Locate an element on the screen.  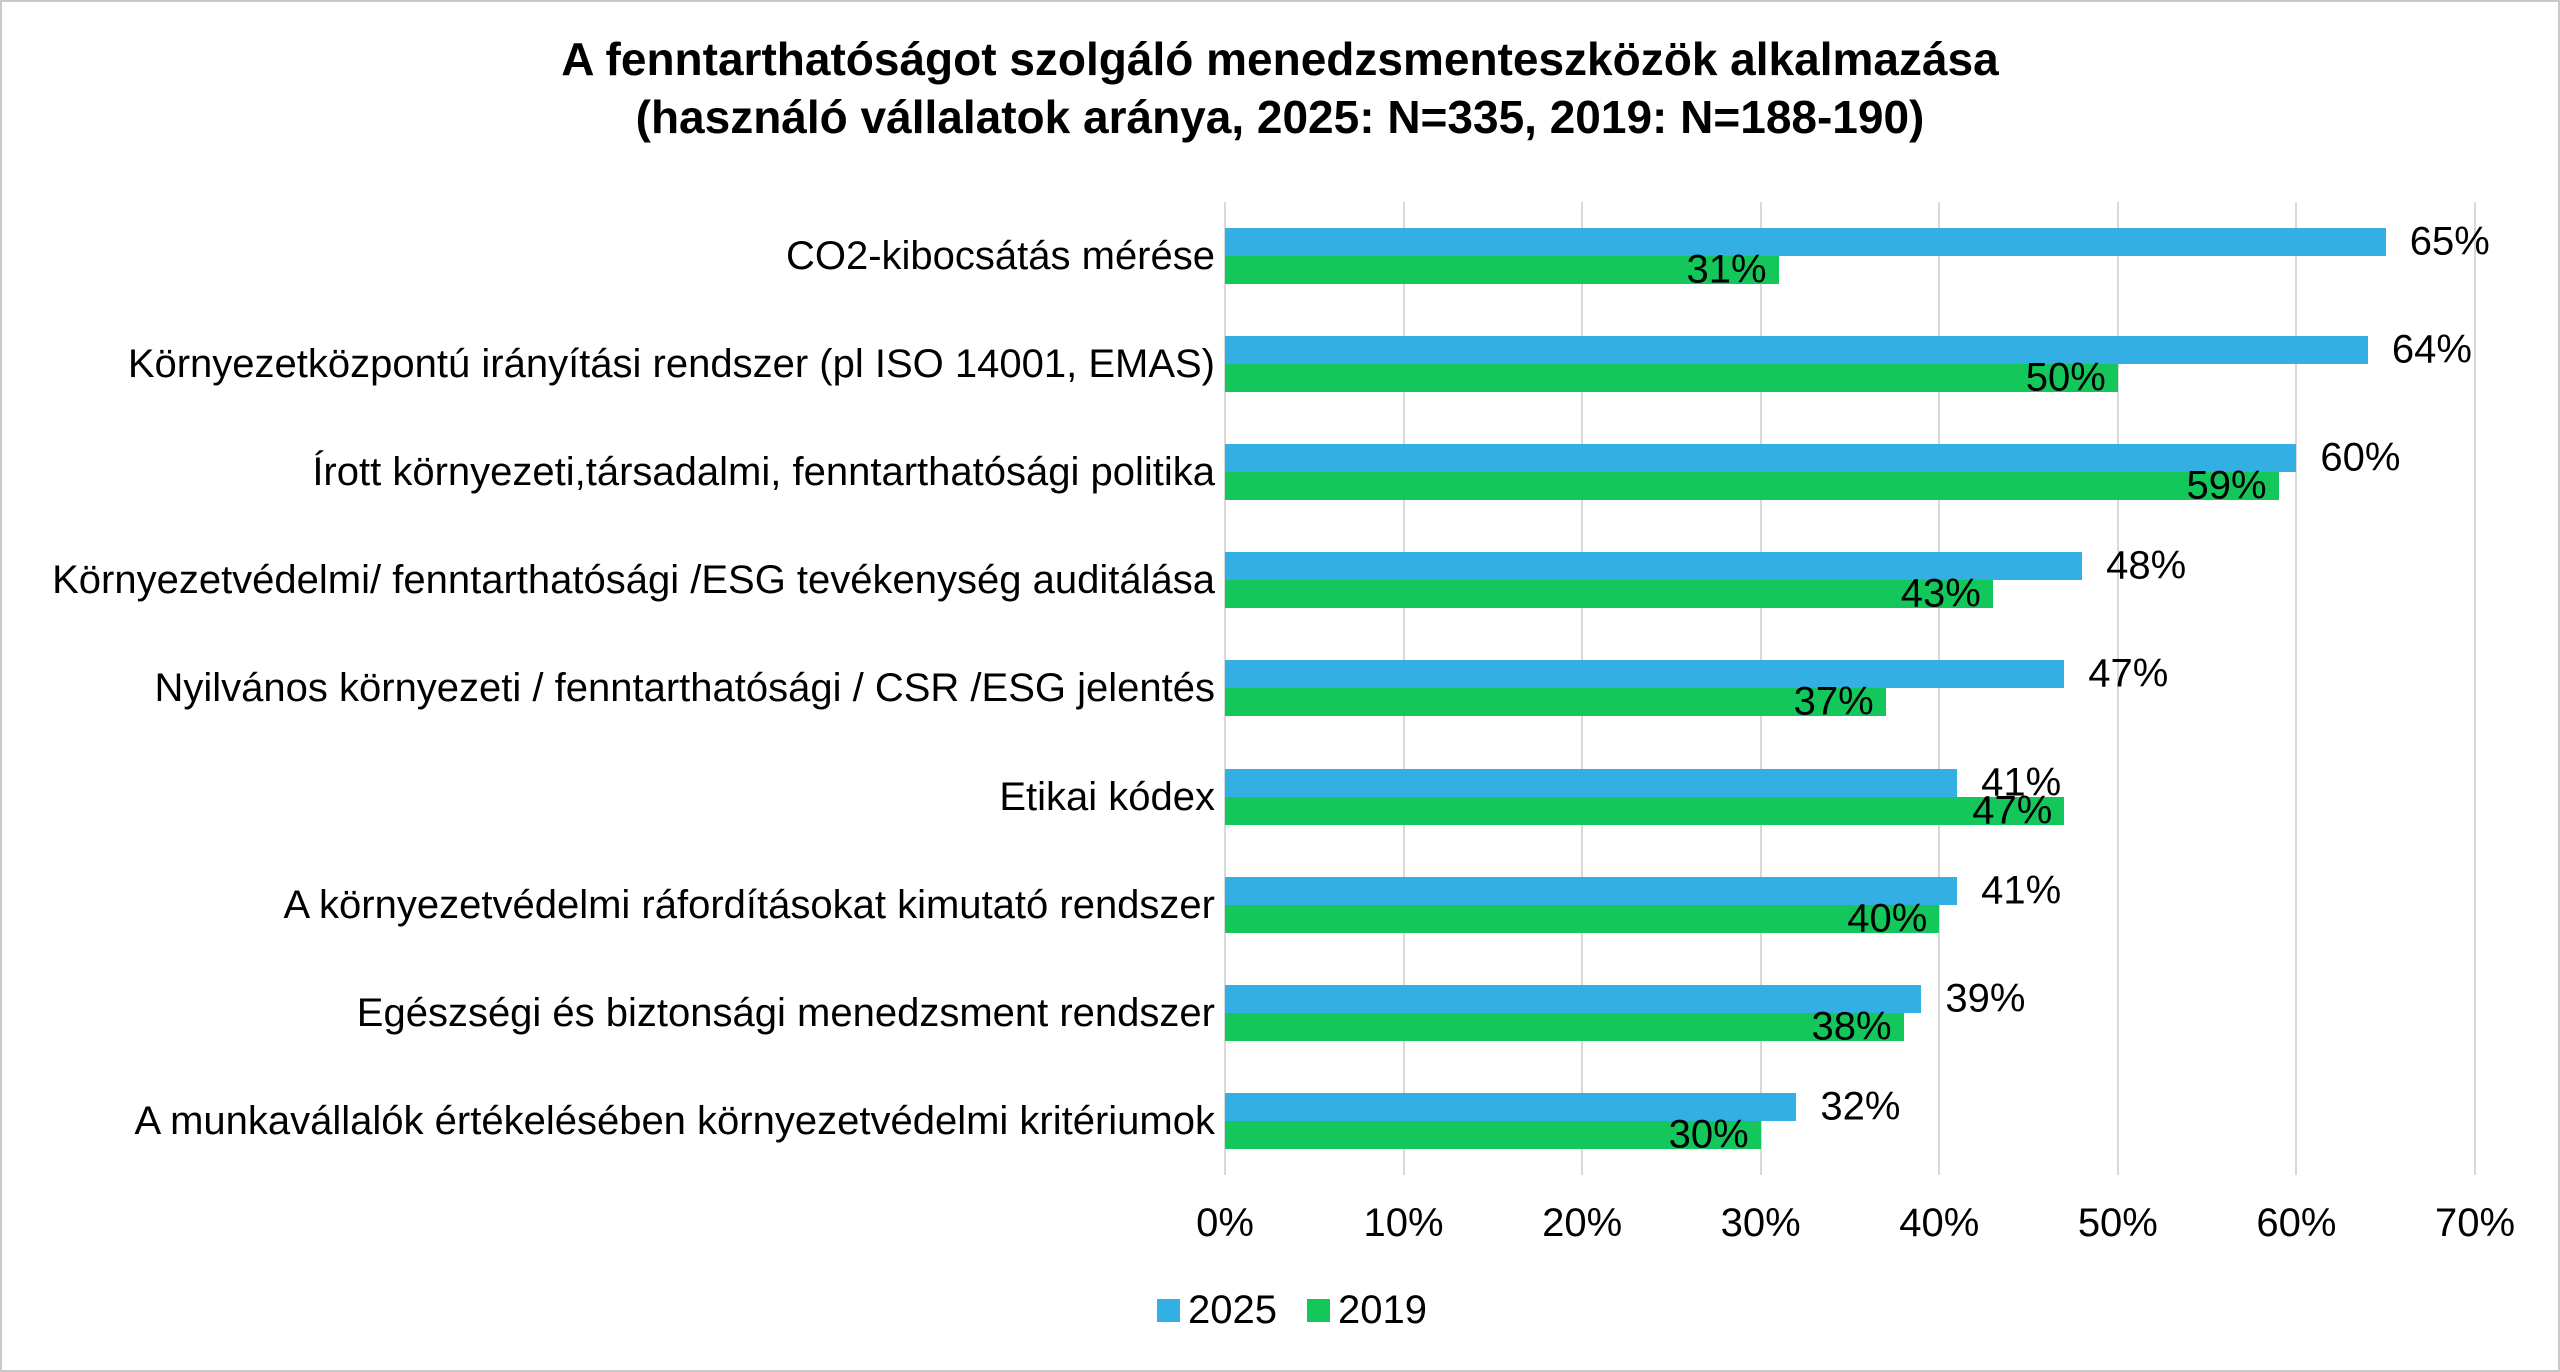
bar-group: 32% 30% is located at coordinates (1850, 1121).